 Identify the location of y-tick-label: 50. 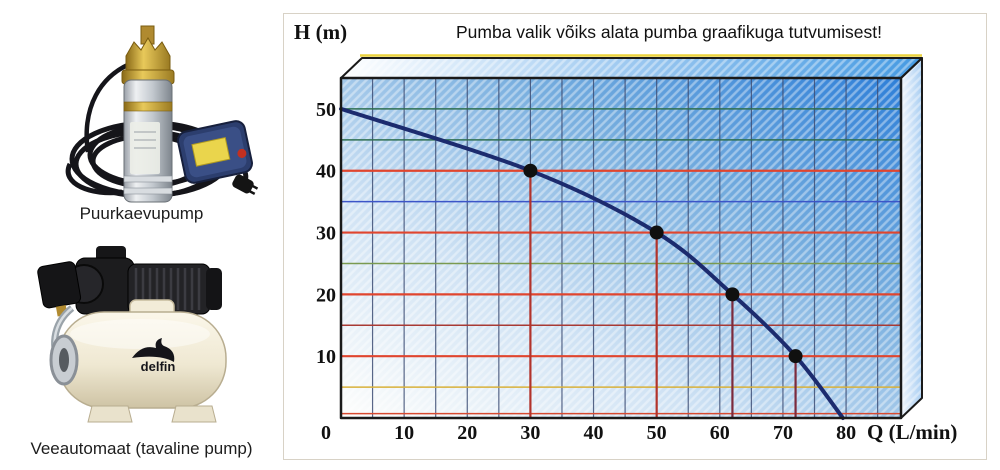
(326, 110).